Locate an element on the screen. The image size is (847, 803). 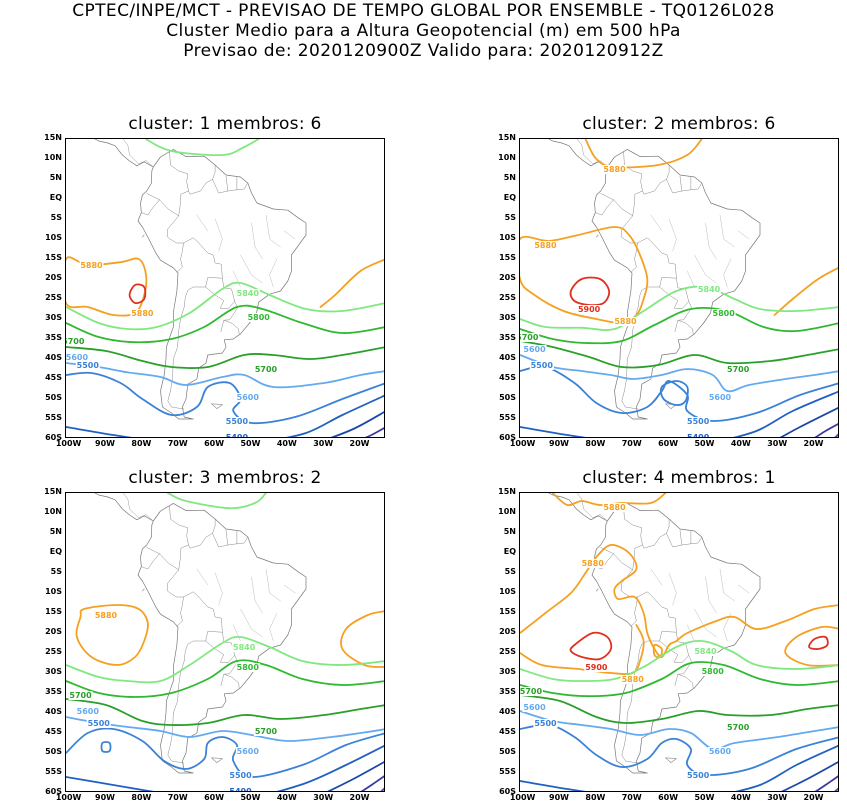
contour-labels: 5880 5840 5800 5700 5700 5600 5600 5500 5500 5400 is located at coordinates (173, 701).